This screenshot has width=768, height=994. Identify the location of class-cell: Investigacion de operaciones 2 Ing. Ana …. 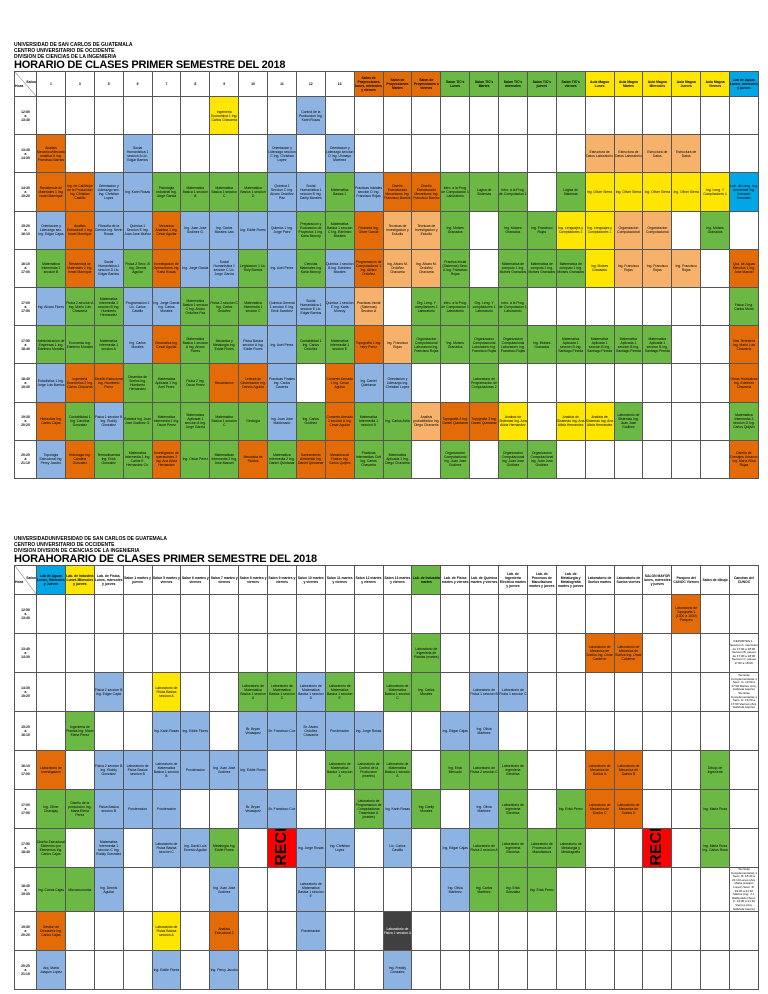
(166, 459).